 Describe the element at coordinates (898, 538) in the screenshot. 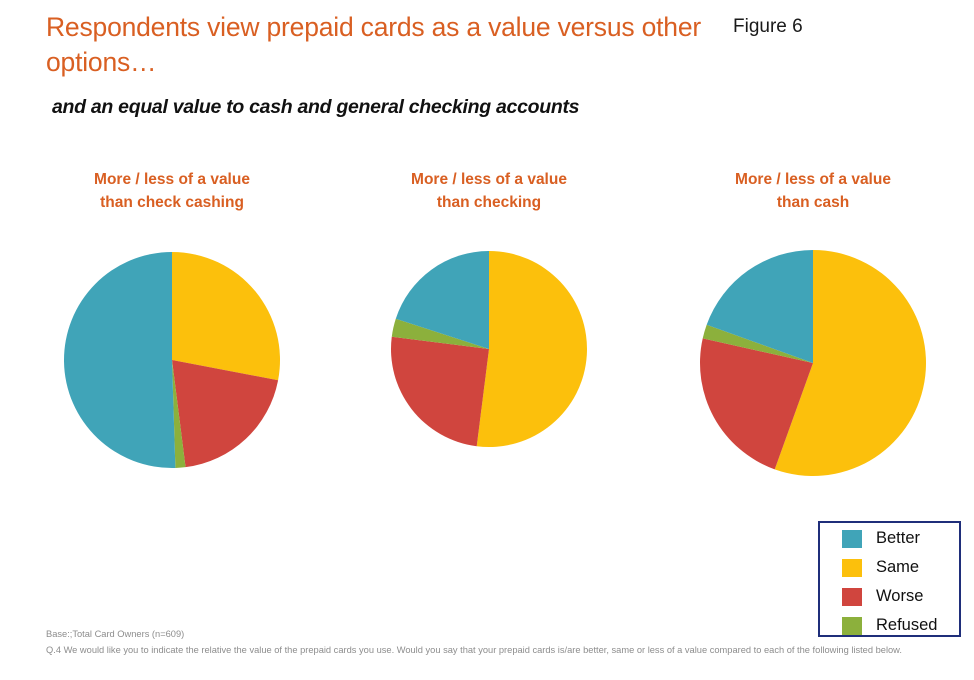

I see `legend-label-better: Better` at that location.